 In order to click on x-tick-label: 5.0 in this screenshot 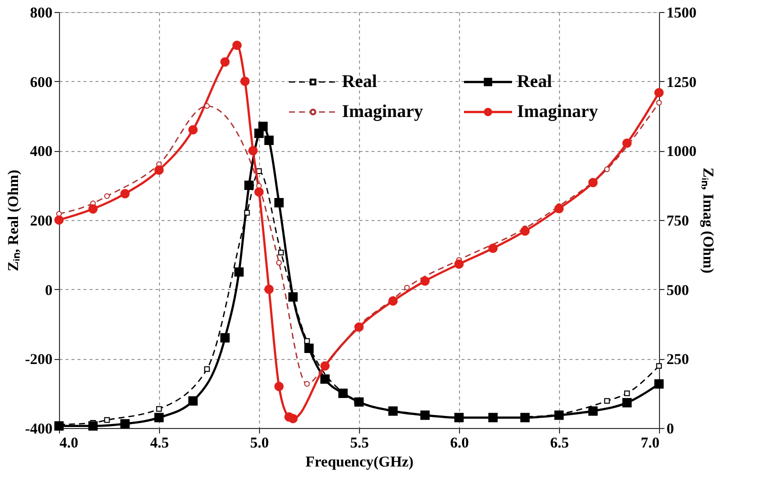, I will do `click(259, 444)`.